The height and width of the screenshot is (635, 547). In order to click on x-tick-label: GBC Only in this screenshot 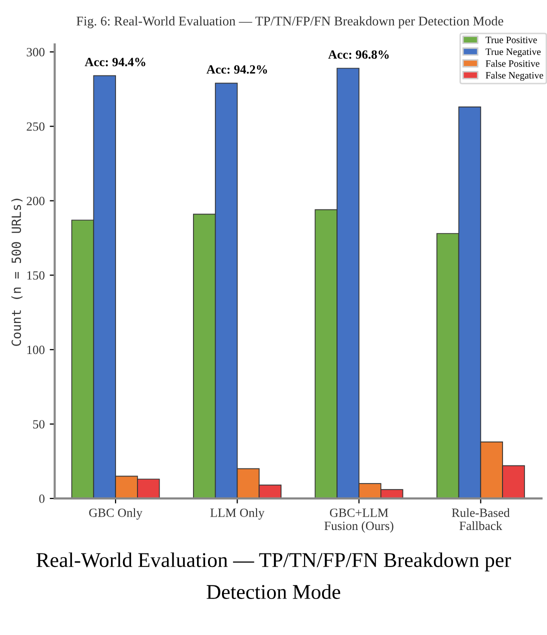, I will do `click(115, 514)`.